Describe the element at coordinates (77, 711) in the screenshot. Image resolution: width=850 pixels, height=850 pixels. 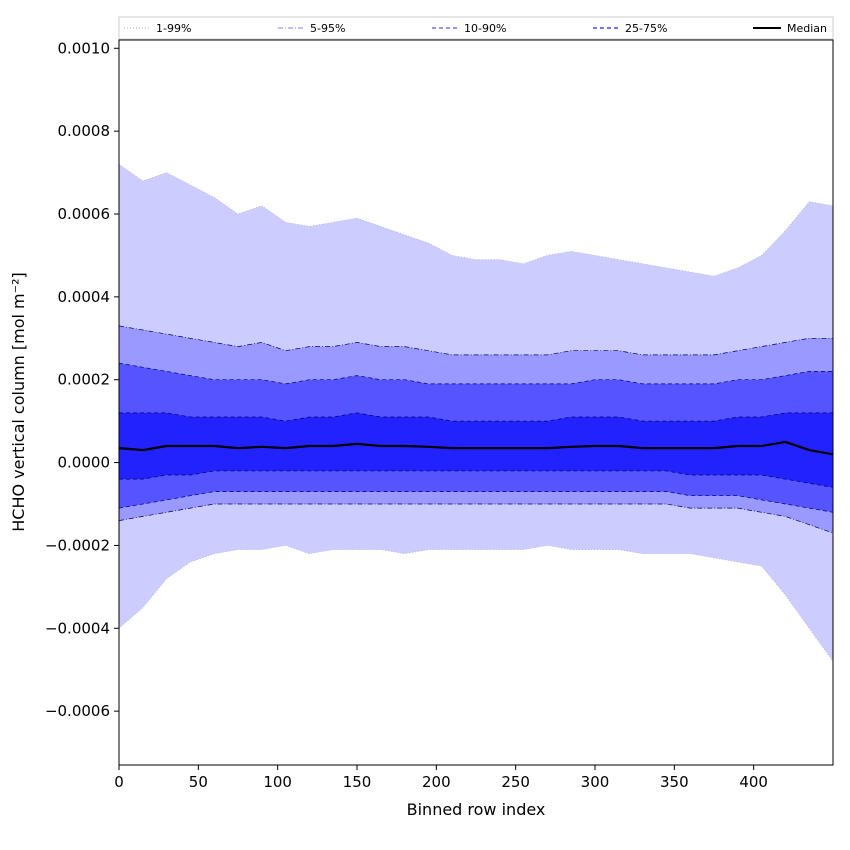
I see `y-tick-label: −0.0006` at that location.